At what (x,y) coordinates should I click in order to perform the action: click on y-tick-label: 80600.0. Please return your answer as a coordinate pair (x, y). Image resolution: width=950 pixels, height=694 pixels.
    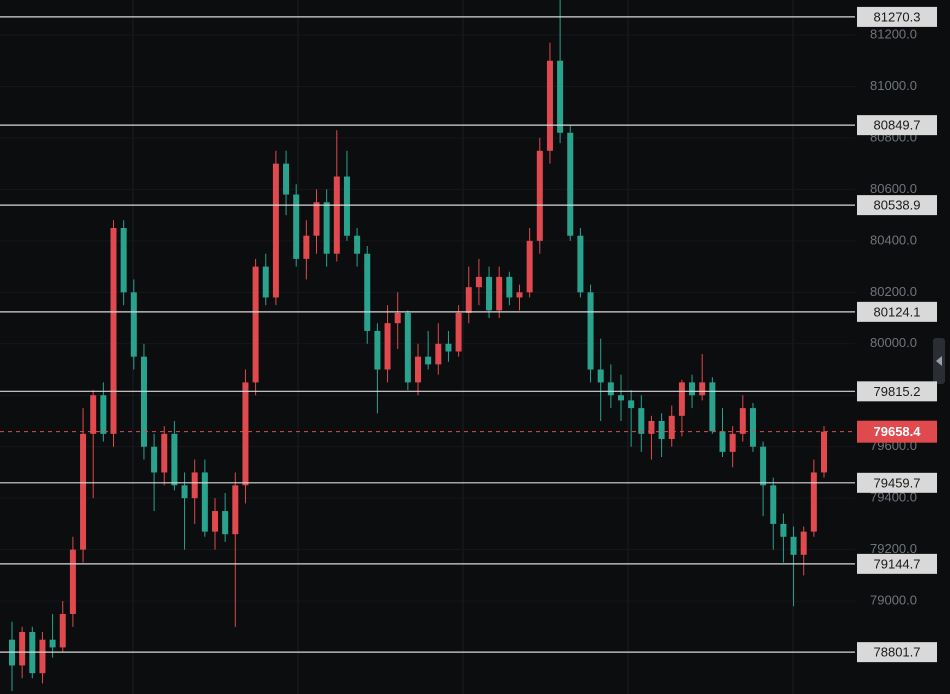
    Looking at the image, I should click on (893, 188).